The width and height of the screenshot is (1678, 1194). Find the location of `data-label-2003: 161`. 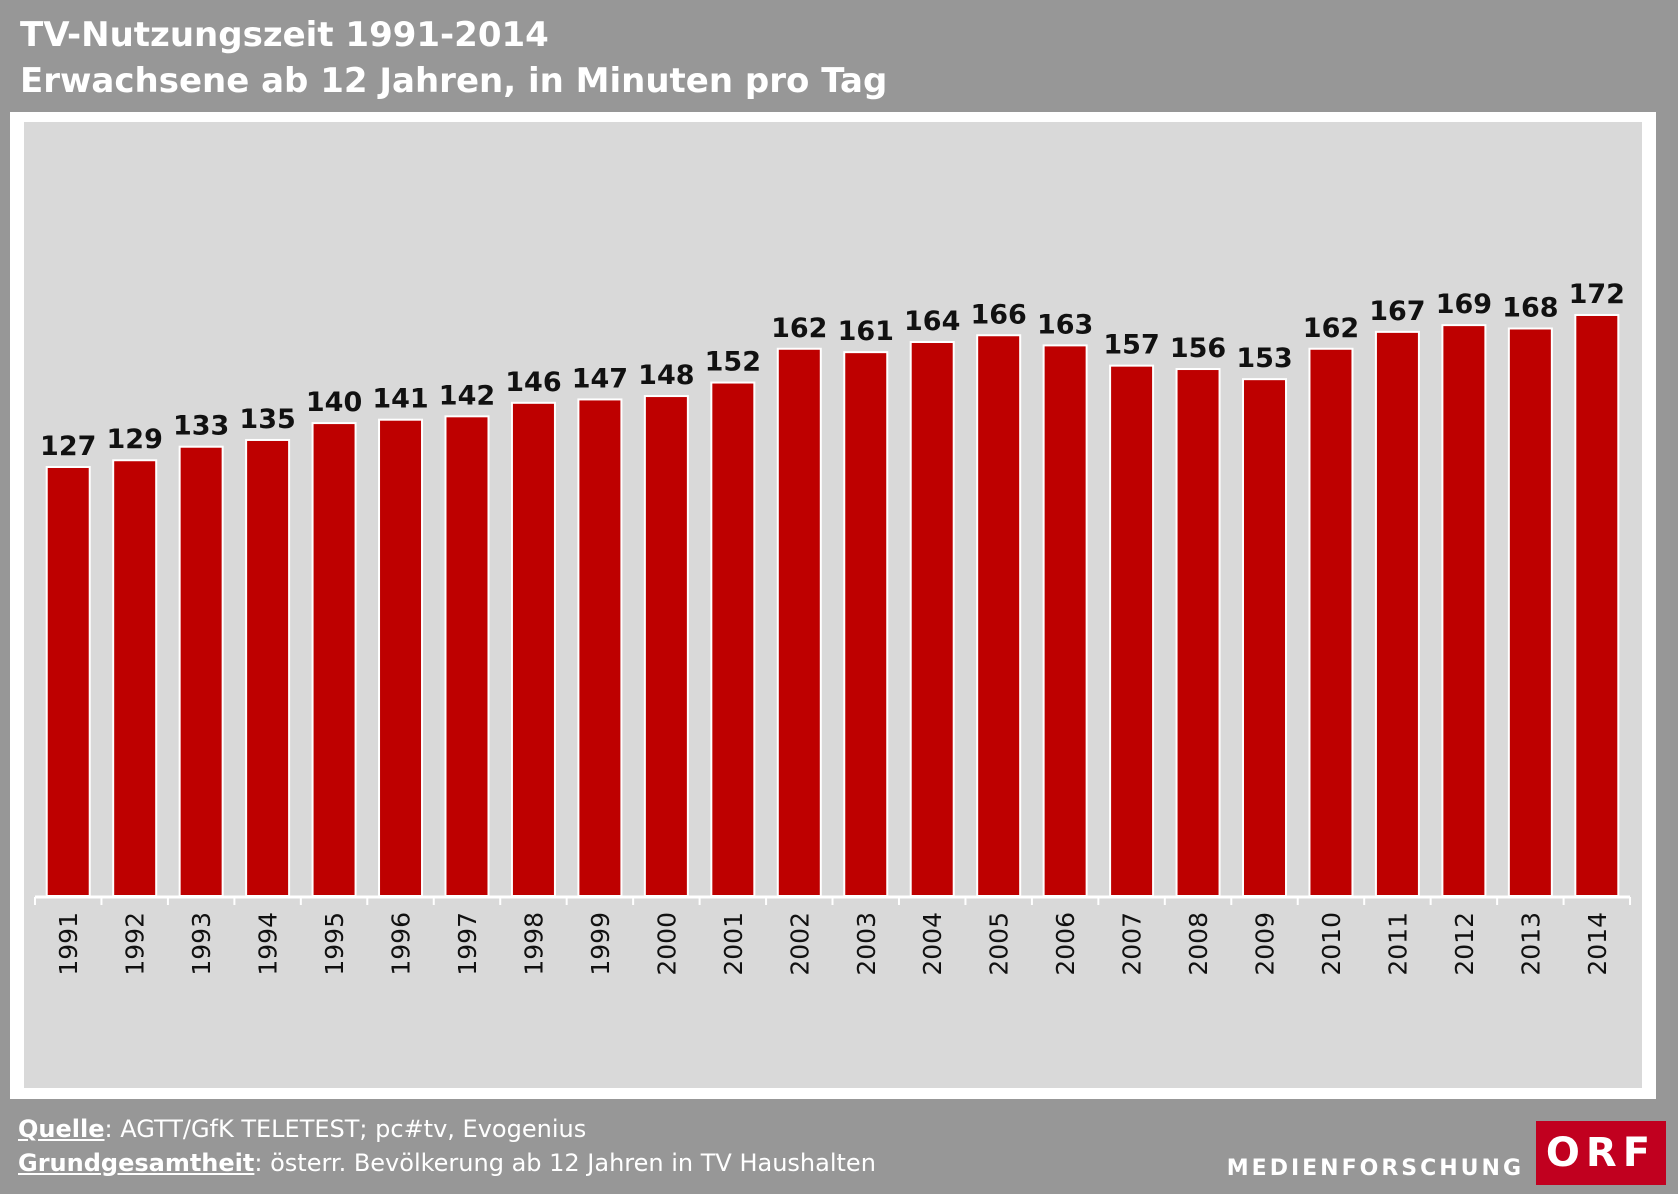

data-label-2003: 161 is located at coordinates (866, 331).